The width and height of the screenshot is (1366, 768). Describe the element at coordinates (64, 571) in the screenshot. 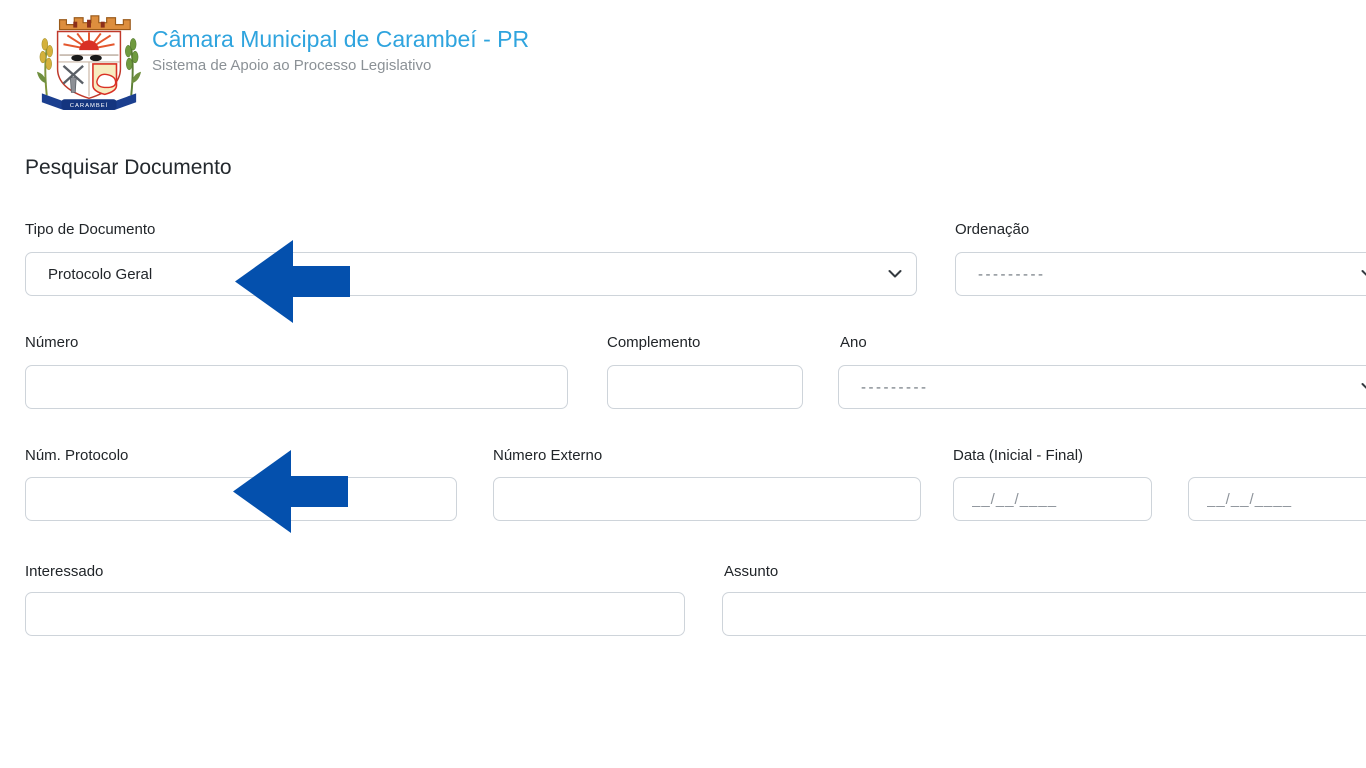

I see `interessado-label: Interessado` at that location.